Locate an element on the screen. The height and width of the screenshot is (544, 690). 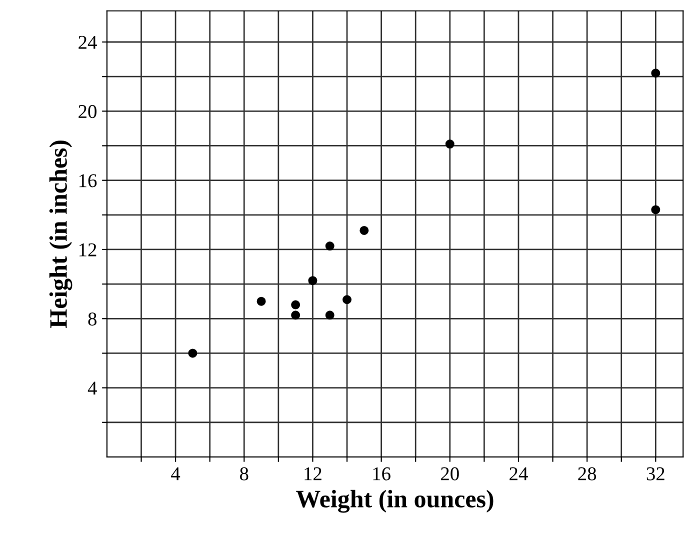
x-tick-label: 20 is located at coordinates (450, 473).